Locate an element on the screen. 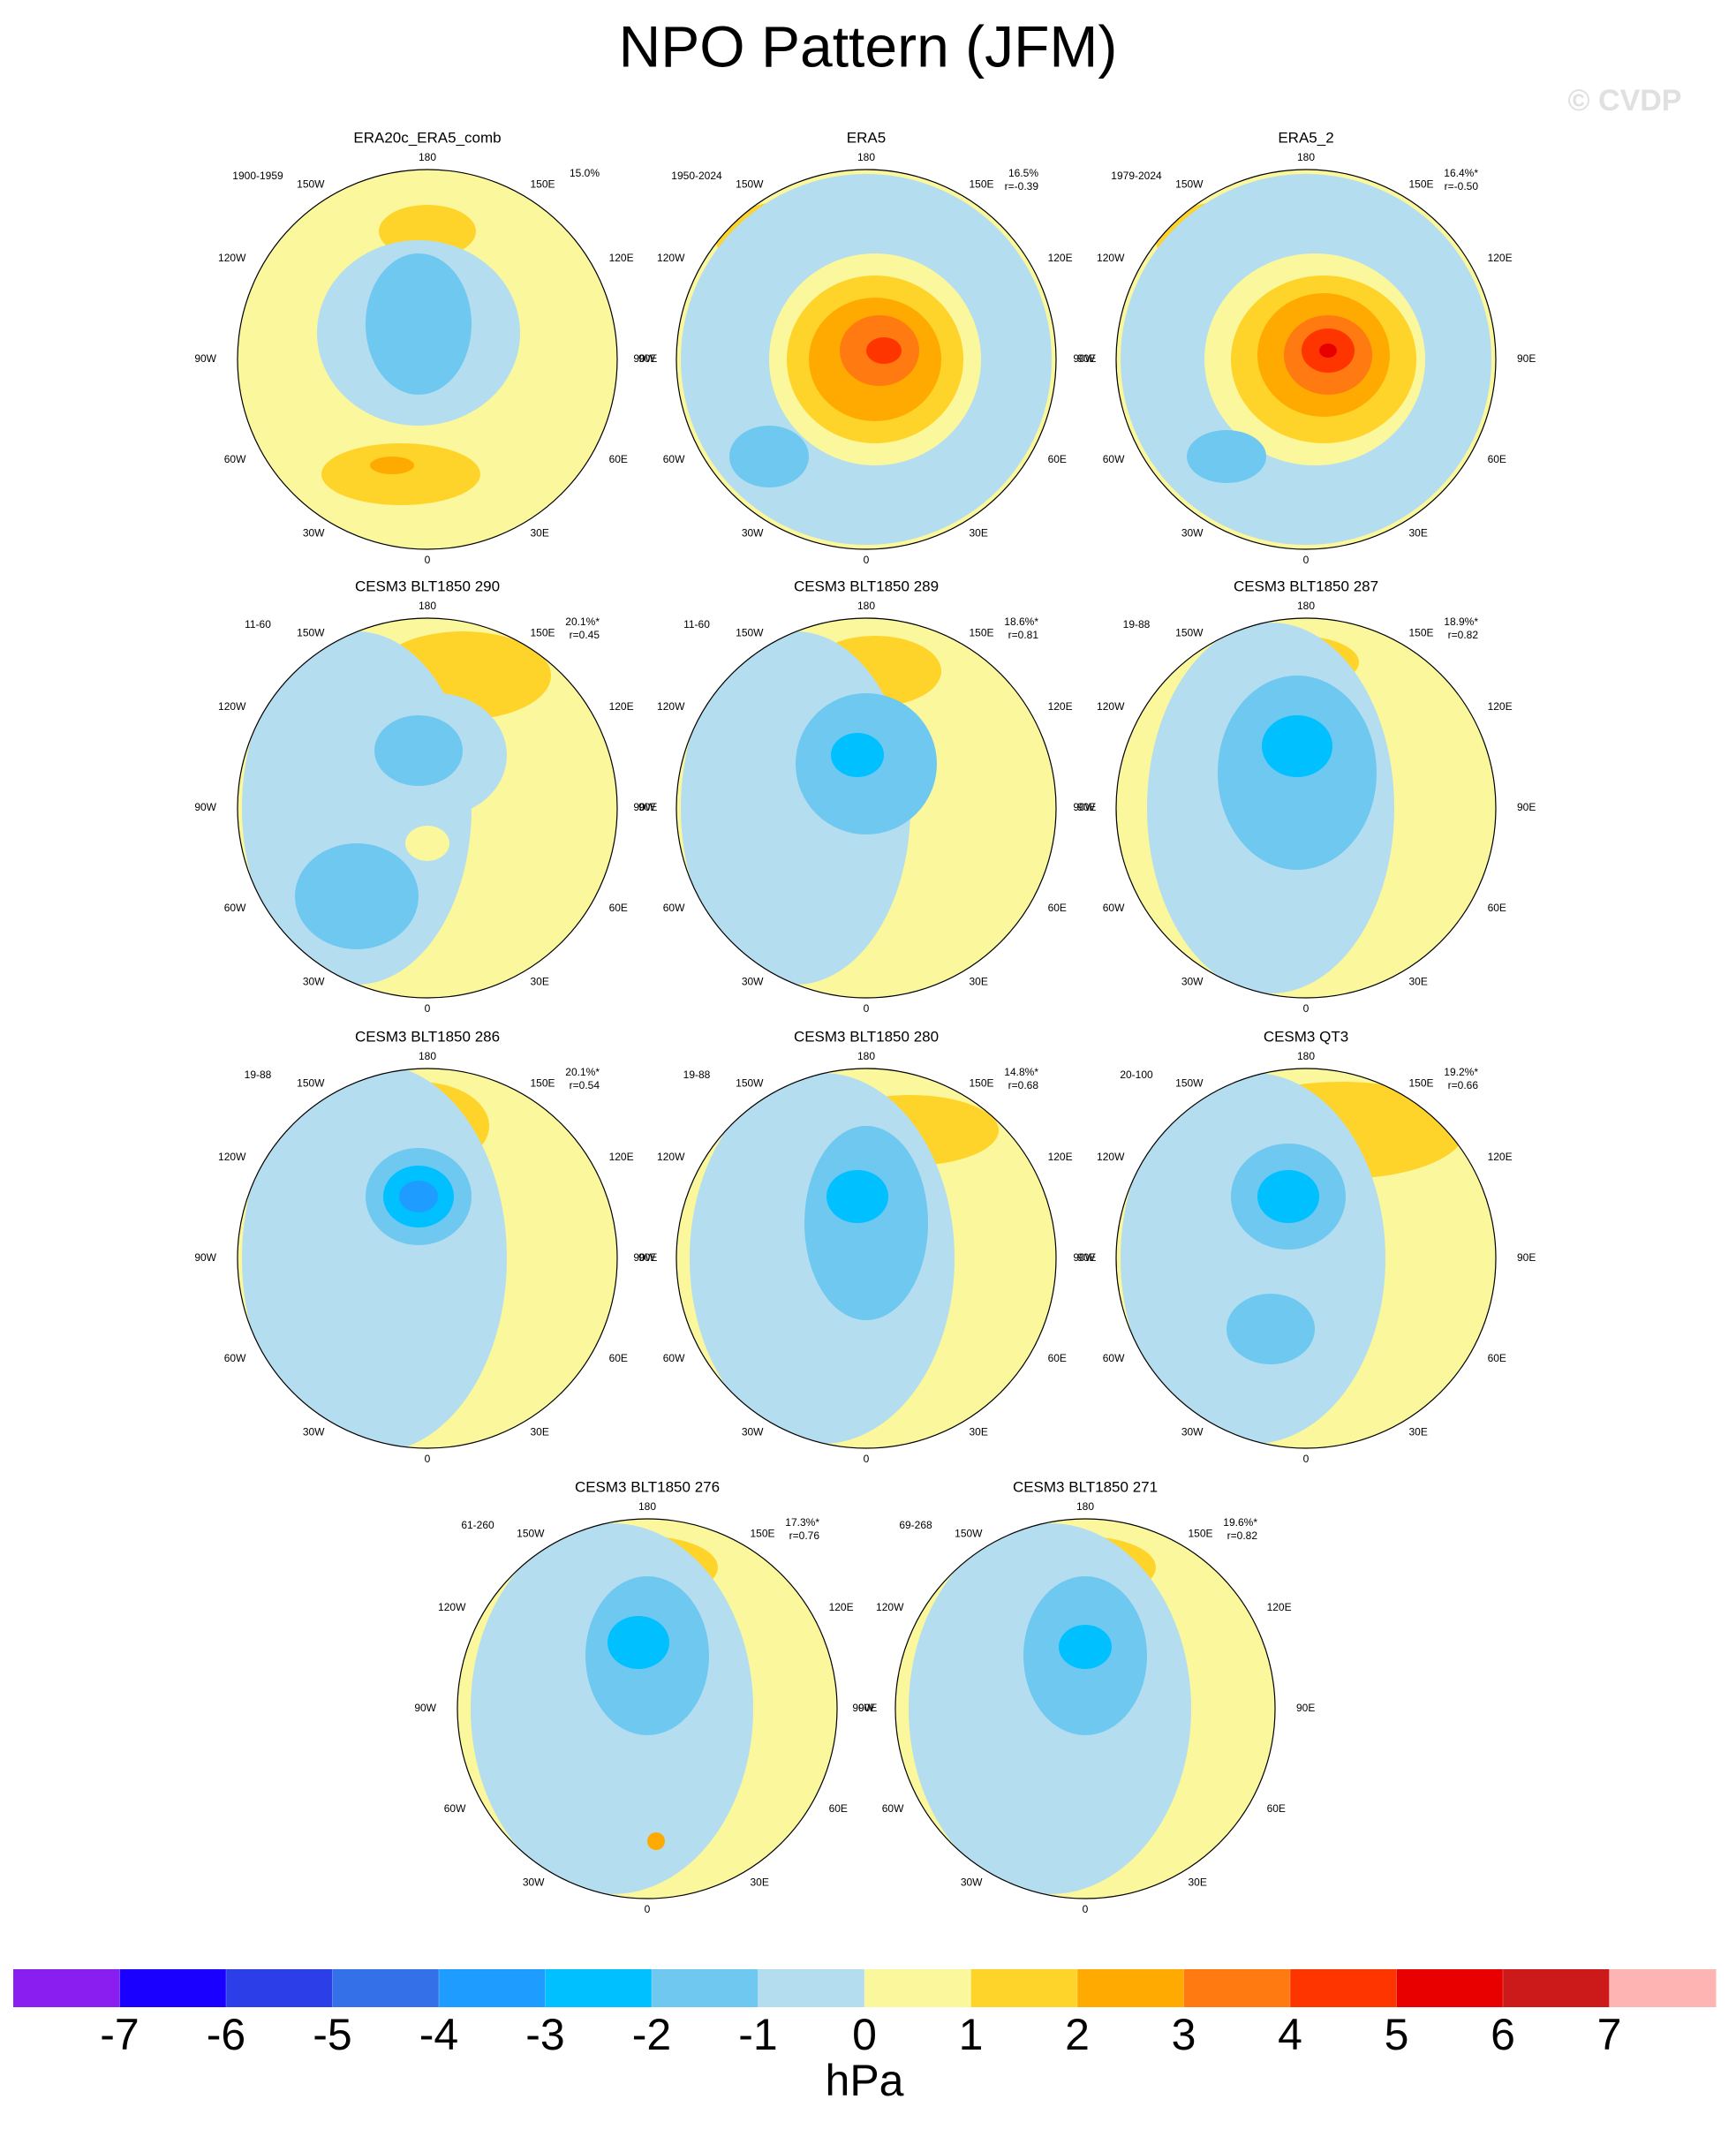 The height and width of the screenshot is (2137, 1736). panel-variance: 14.8%* is located at coordinates (1021, 1072).